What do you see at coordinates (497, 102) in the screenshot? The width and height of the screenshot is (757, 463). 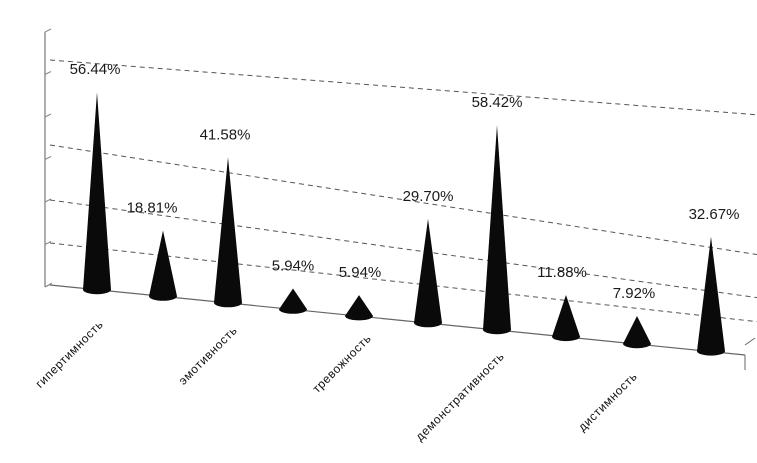 I see `data-label: 58.42%` at bounding box center [497, 102].